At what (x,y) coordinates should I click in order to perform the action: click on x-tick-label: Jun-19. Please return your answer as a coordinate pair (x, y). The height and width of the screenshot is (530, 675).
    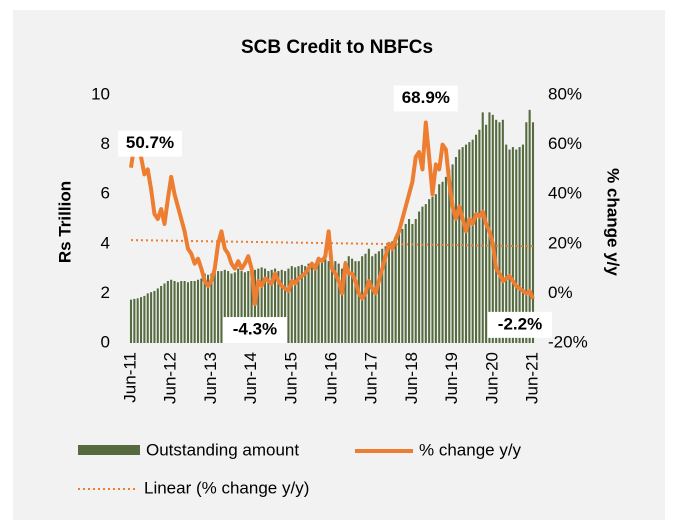
    Looking at the image, I should click on (451, 378).